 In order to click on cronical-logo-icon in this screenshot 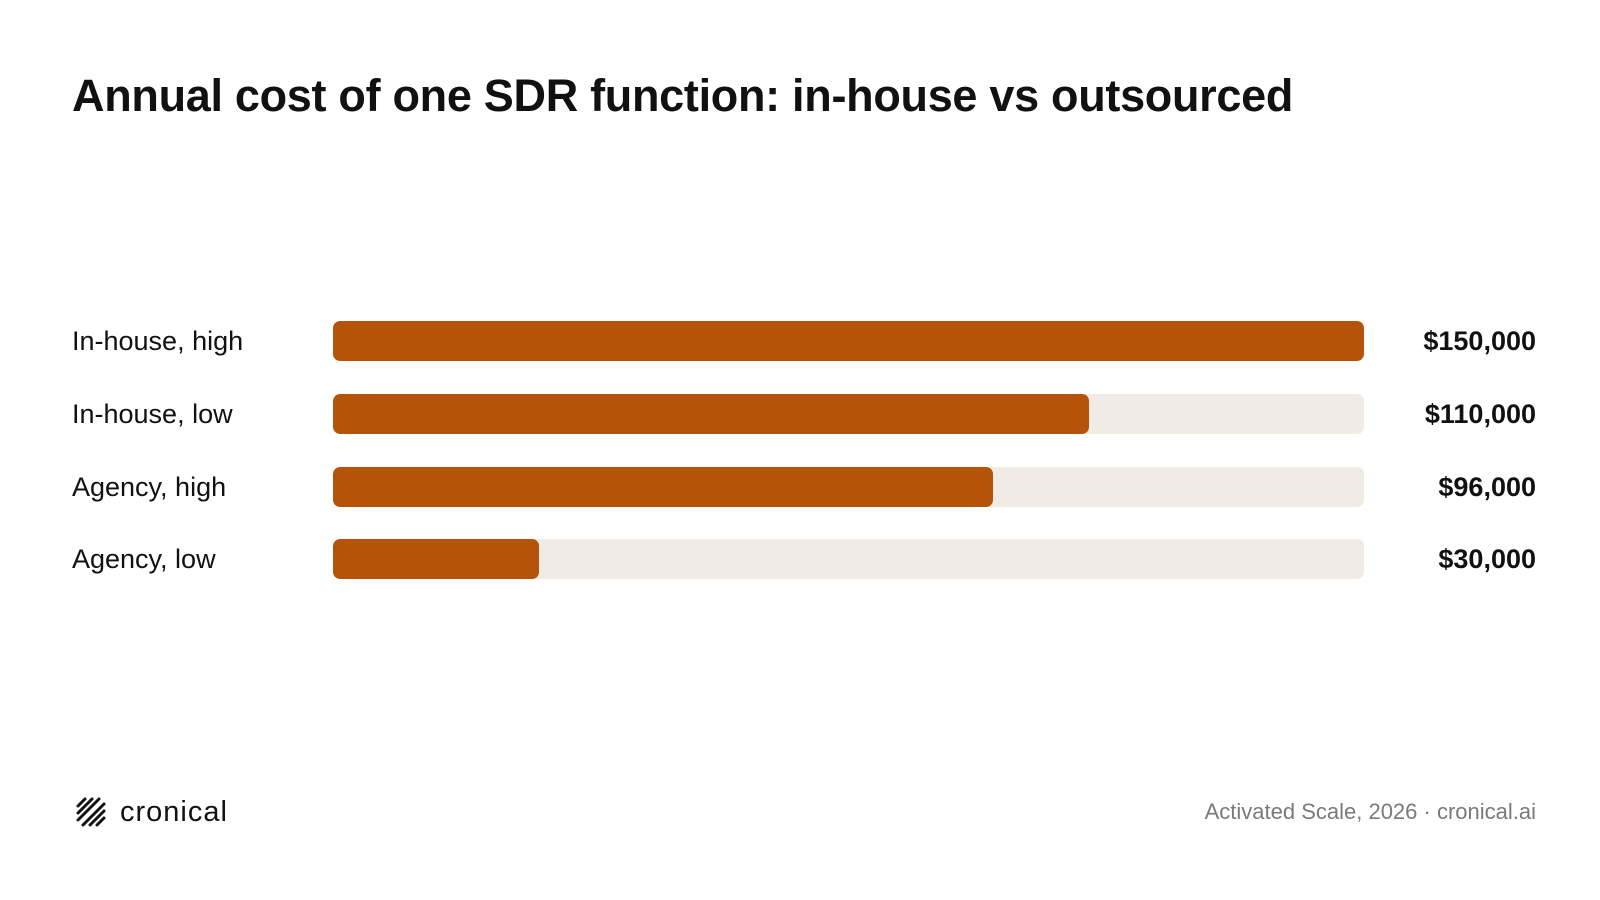, I will do `click(91, 812)`.